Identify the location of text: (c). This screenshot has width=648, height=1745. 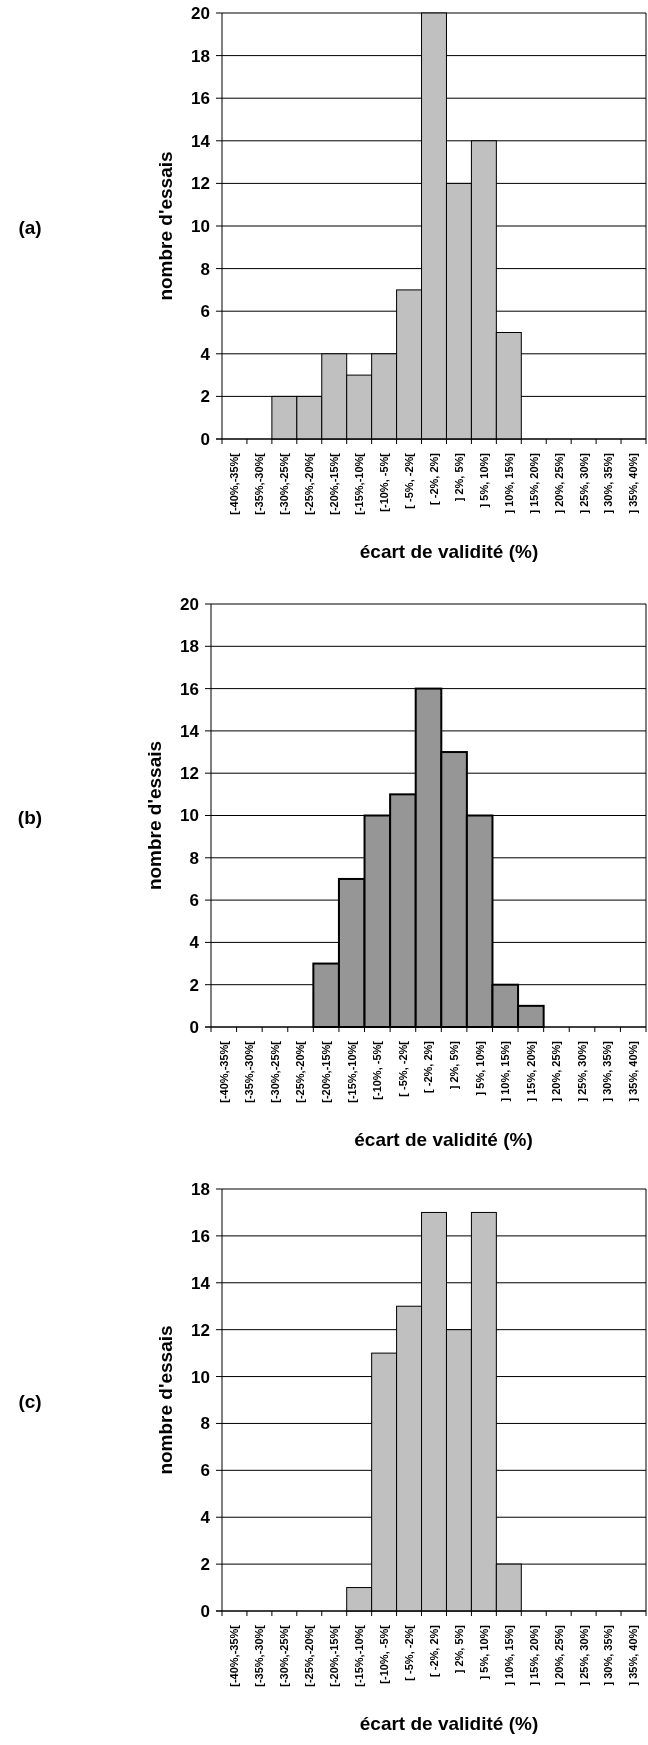
(30, 1401).